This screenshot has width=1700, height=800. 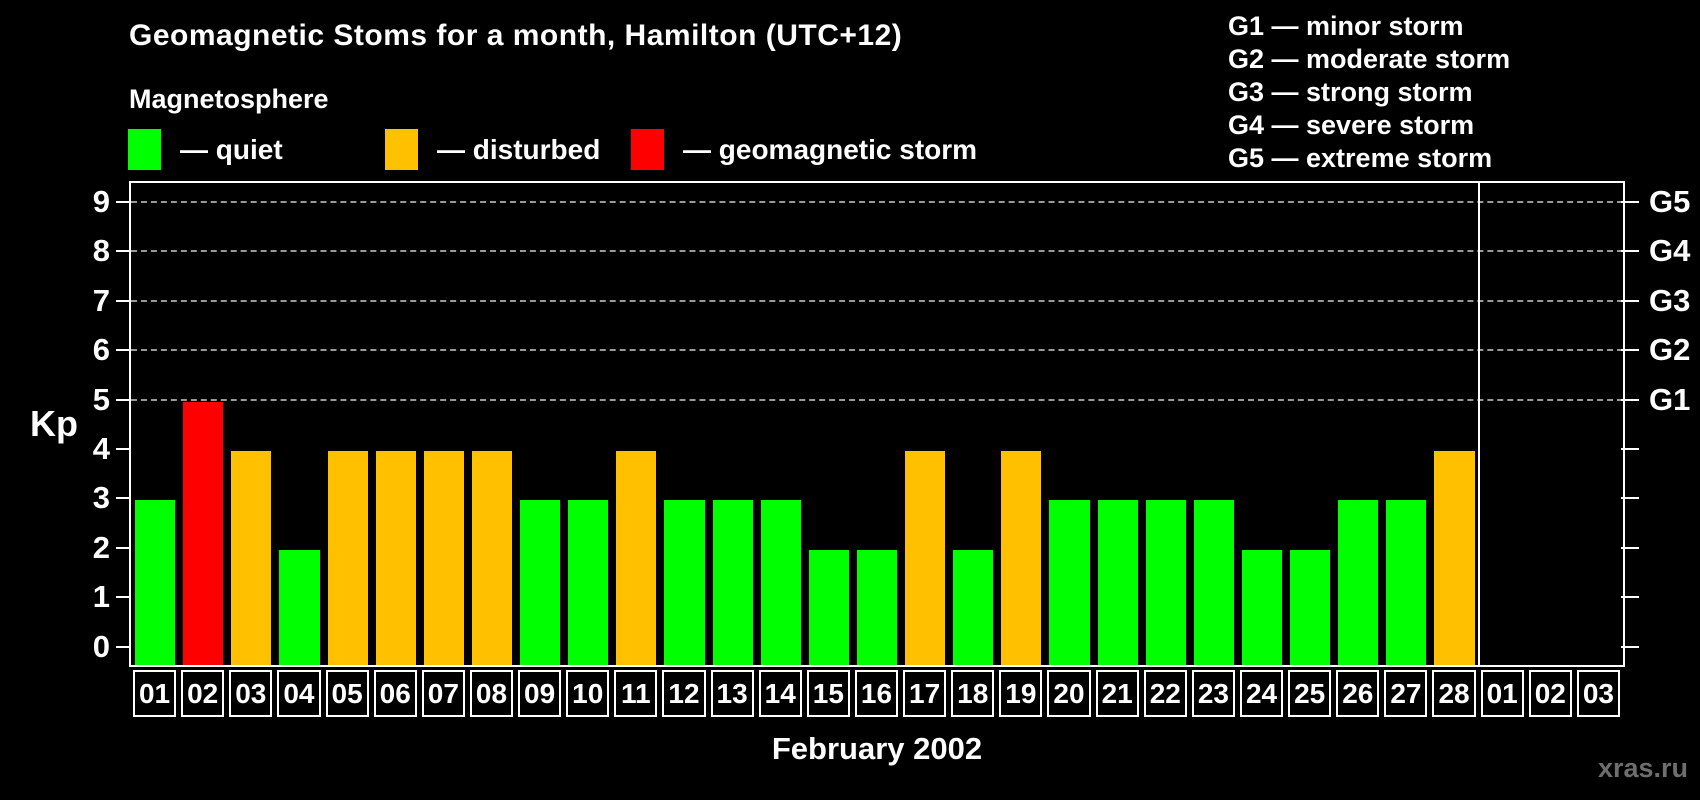 I want to click on day-label-box-0: 01, so click(x=155, y=693).